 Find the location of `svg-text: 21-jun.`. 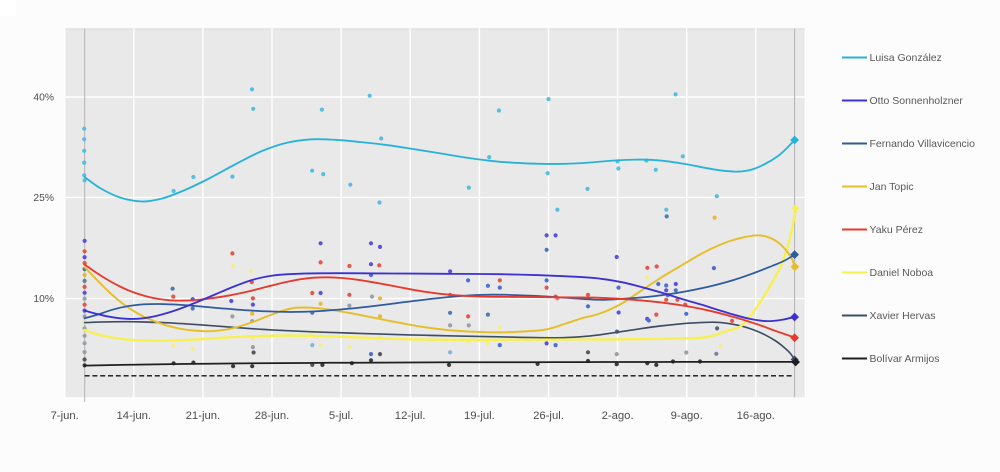

svg-text: 21-jun. is located at coordinates (203, 416).